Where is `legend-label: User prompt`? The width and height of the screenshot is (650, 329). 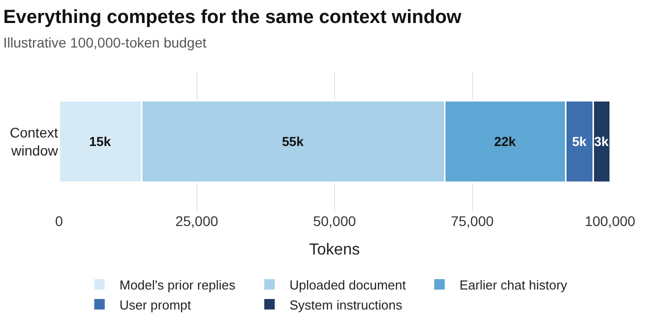
legend-label: User prompt is located at coordinates (156, 304).